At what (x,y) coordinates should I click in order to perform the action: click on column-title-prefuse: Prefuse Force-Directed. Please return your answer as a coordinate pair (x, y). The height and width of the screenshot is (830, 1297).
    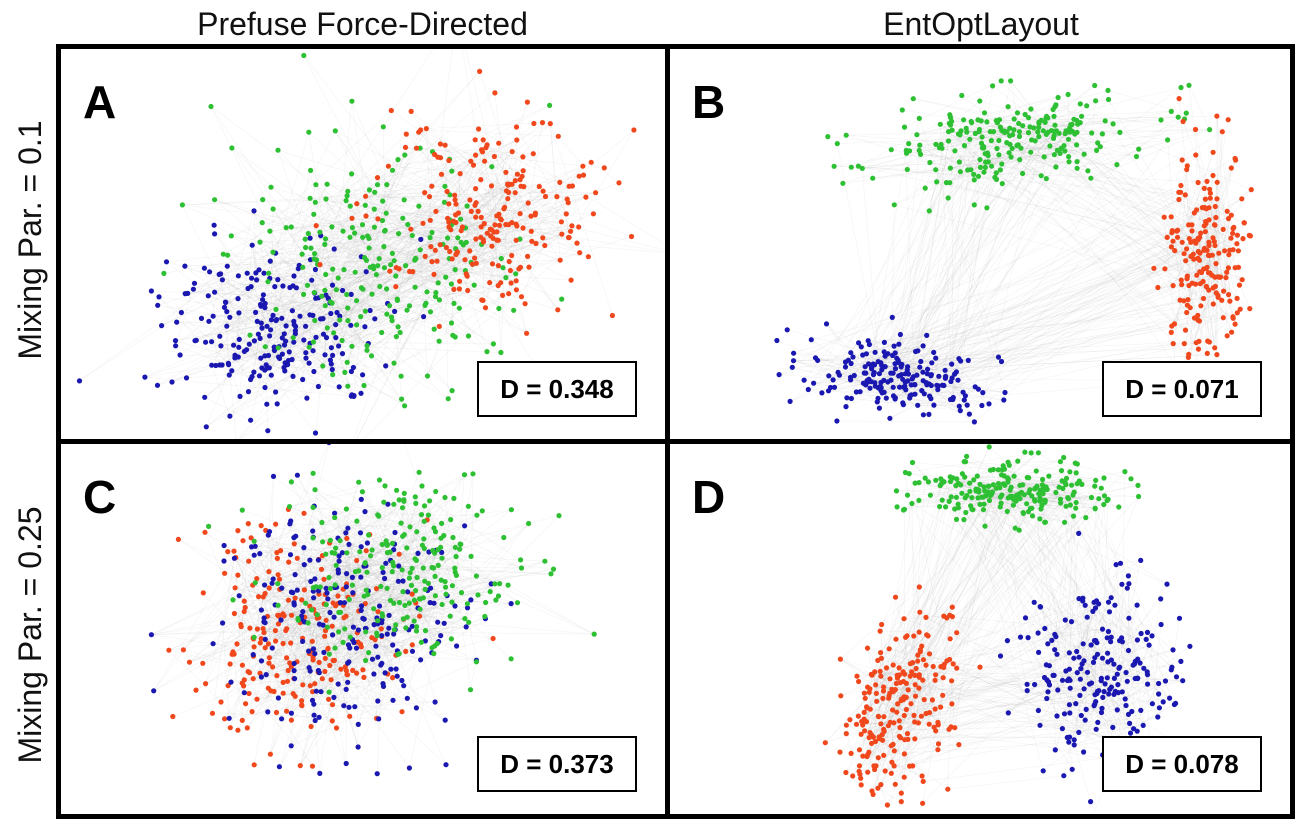
    Looking at the image, I should click on (362, 24).